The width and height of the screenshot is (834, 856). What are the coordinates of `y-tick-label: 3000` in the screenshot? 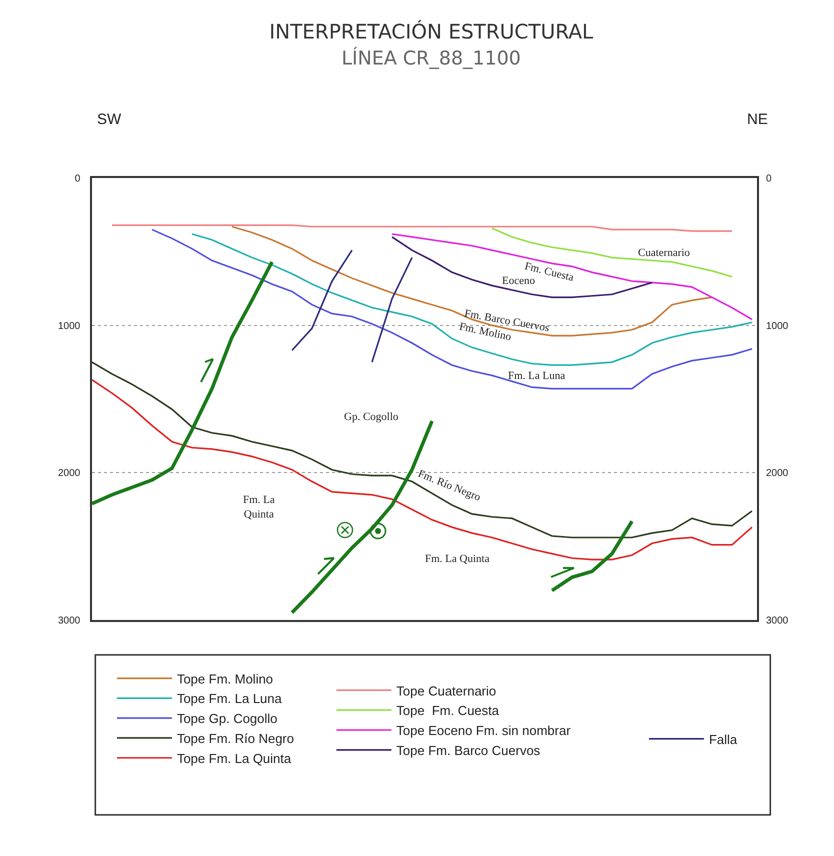 It's located at (69, 621).